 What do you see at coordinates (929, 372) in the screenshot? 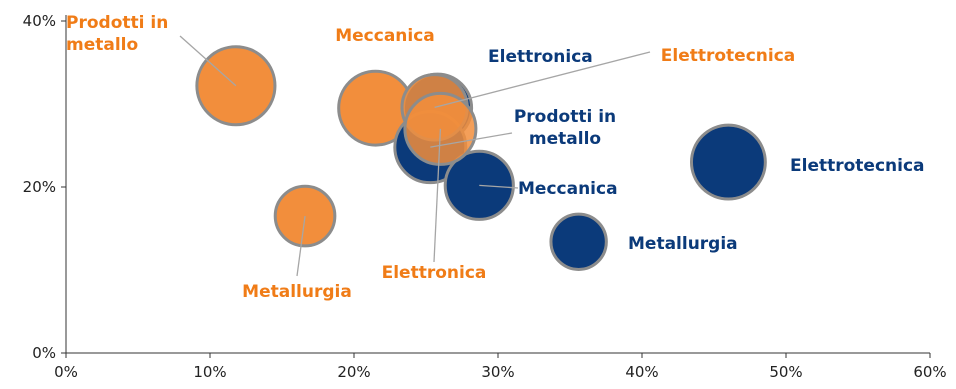
I see `x-tick-label: 60%` at bounding box center [929, 372].